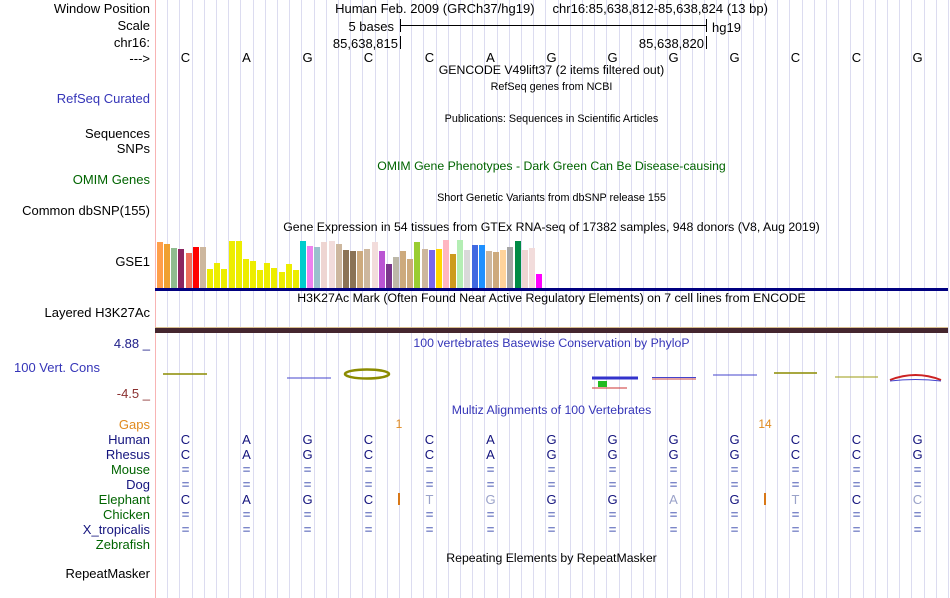 The image size is (950, 598). Describe the element at coordinates (551, 70) in the screenshot. I see `track-title-gencode: GENCODE V49lift37 (2 items filtered out)` at that location.